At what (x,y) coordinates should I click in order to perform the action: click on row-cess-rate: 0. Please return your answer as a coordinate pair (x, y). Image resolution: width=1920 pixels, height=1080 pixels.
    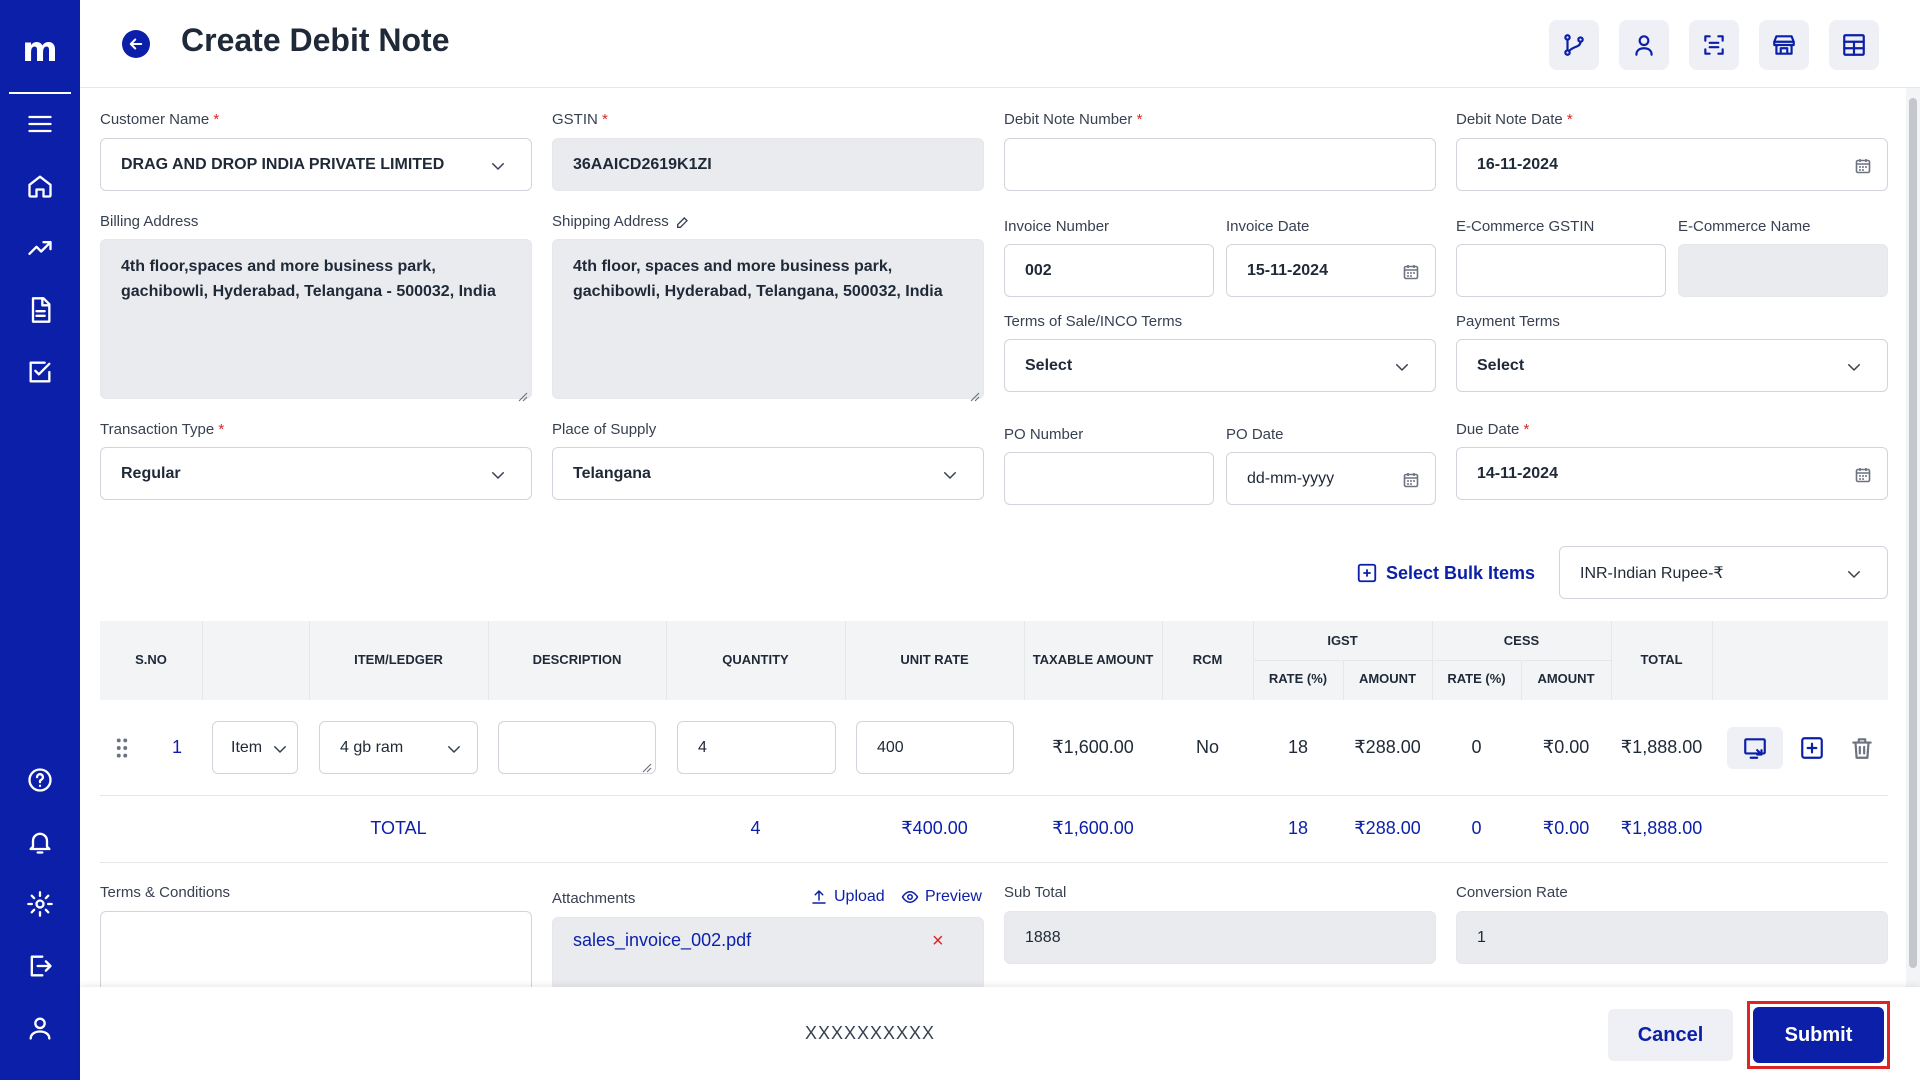
    Looking at the image, I should click on (1476, 747).